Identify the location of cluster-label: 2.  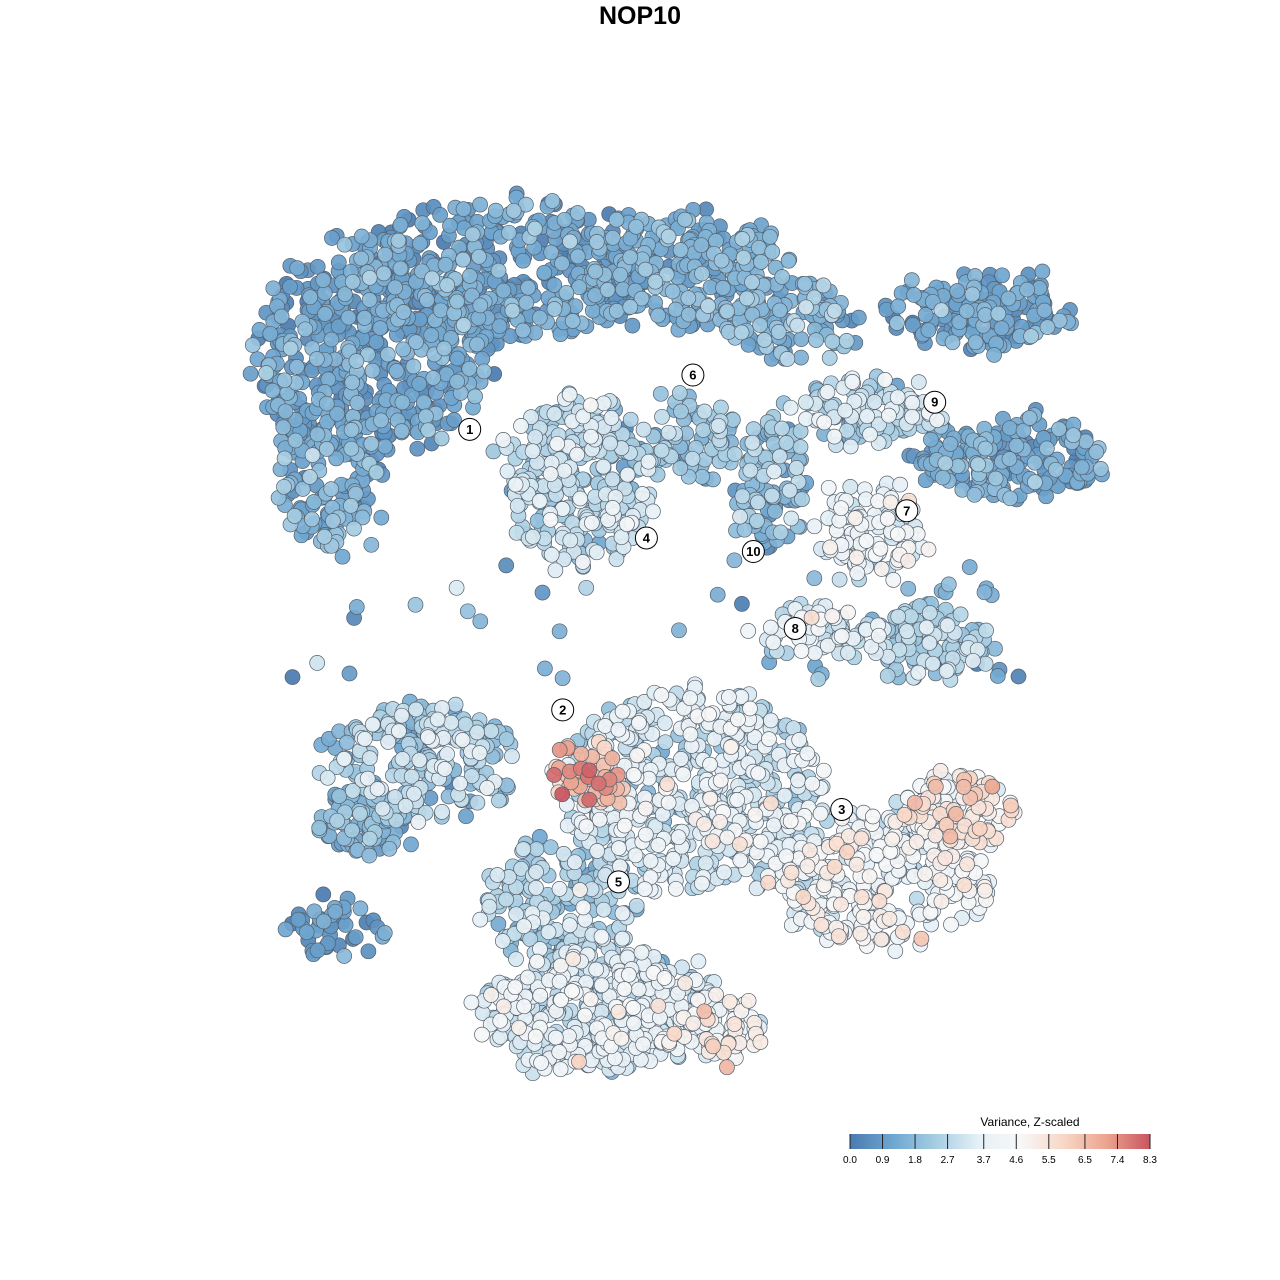
(563, 710).